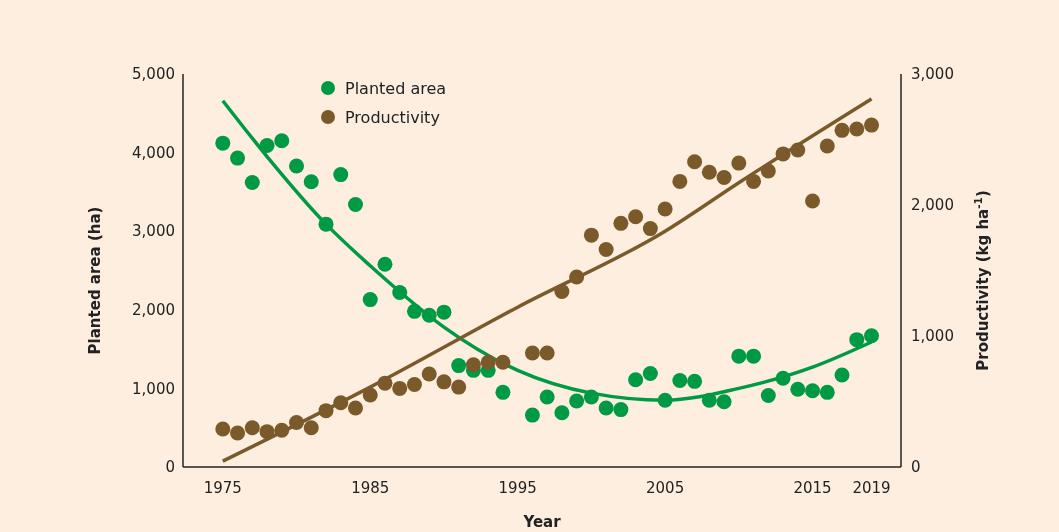  Describe the element at coordinates (370, 488) in the screenshot. I see `x-tick-label: 1985` at that location.